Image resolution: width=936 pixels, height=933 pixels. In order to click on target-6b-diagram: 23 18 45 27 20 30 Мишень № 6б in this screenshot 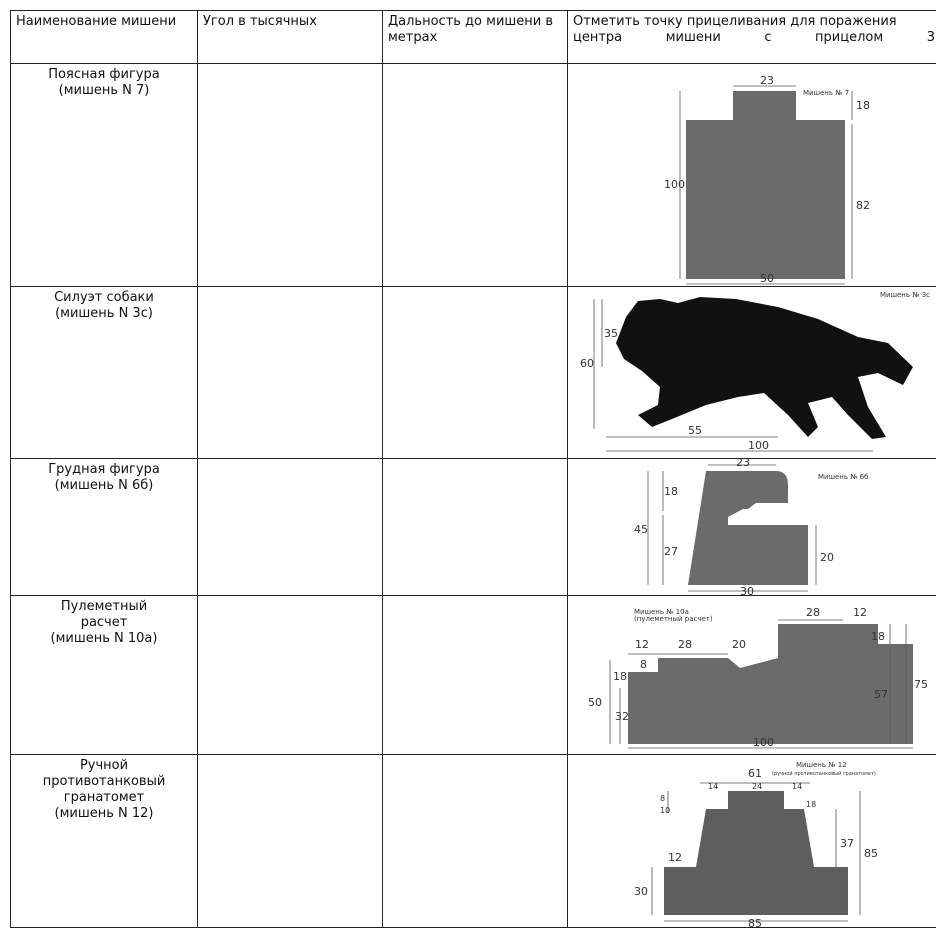, I will do `click(751, 527)`.